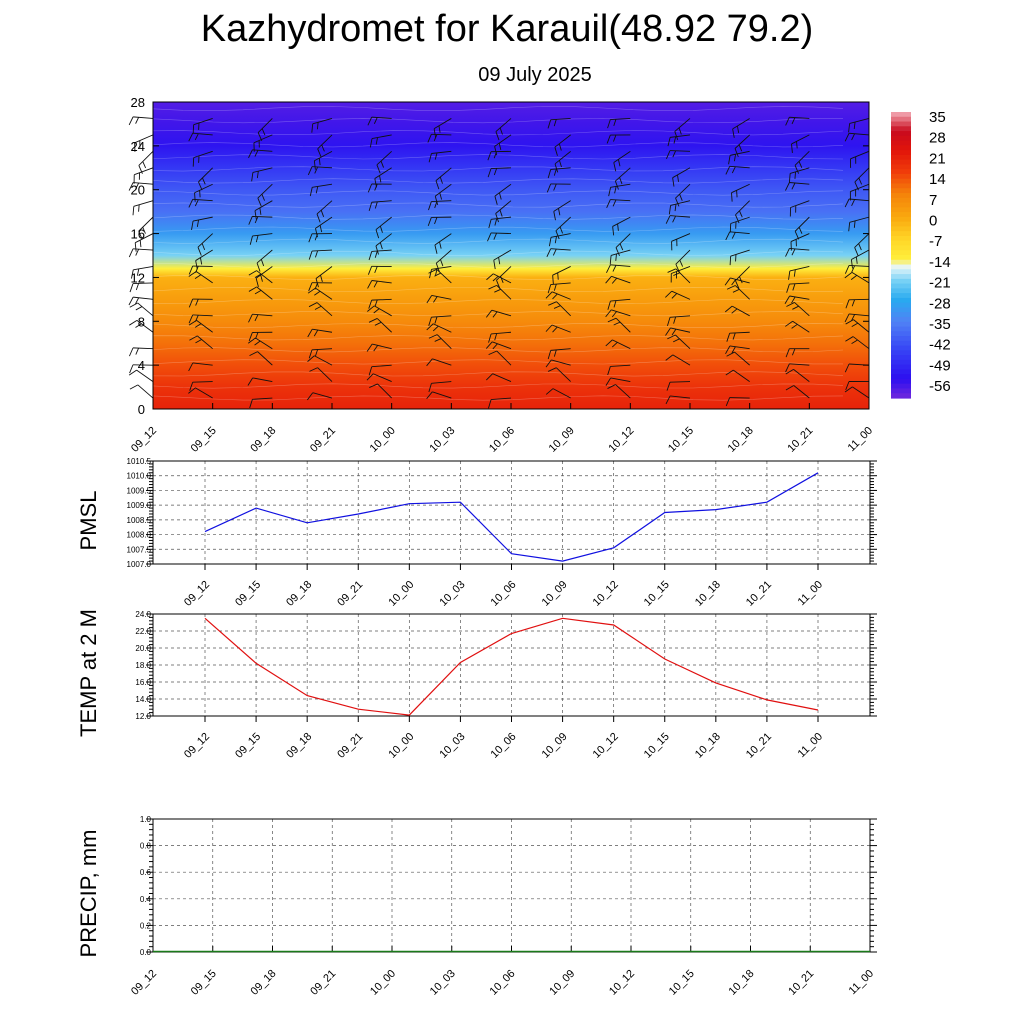 The image size is (1024, 1024). I want to click on y-tick-label: 1009.5, so click(139, 490).